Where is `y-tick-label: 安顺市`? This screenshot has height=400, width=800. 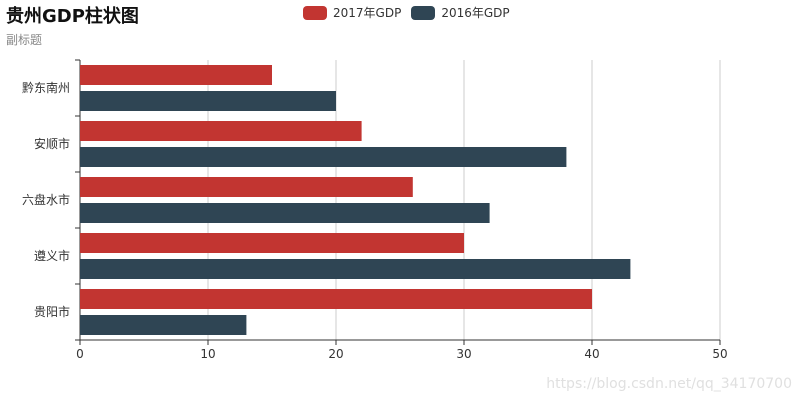
y-tick-label: 安顺市 is located at coordinates (52, 143).